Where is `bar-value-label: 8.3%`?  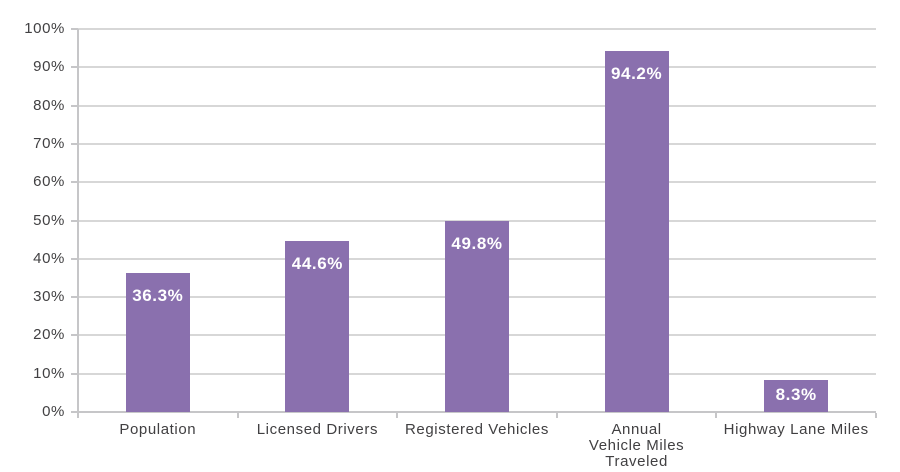
bar-value-label: 8.3% is located at coordinates (796, 395).